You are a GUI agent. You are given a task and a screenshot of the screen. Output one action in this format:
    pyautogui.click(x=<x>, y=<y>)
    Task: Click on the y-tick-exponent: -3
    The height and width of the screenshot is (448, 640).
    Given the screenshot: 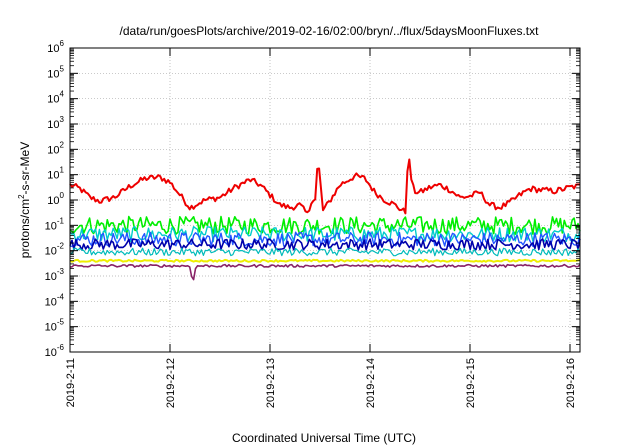 What is the action you would take?
    pyautogui.click(x=61, y=271)
    